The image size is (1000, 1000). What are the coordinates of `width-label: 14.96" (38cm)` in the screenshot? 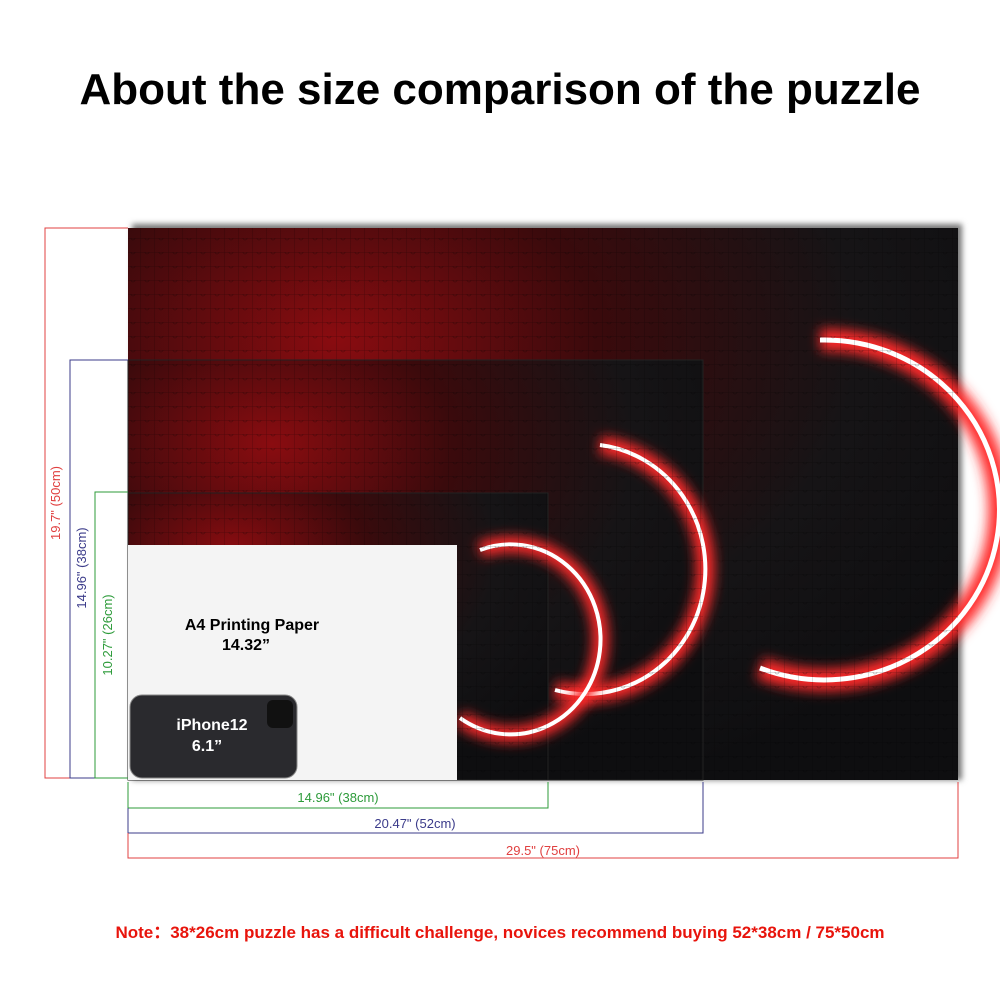 It's located at (337, 797).